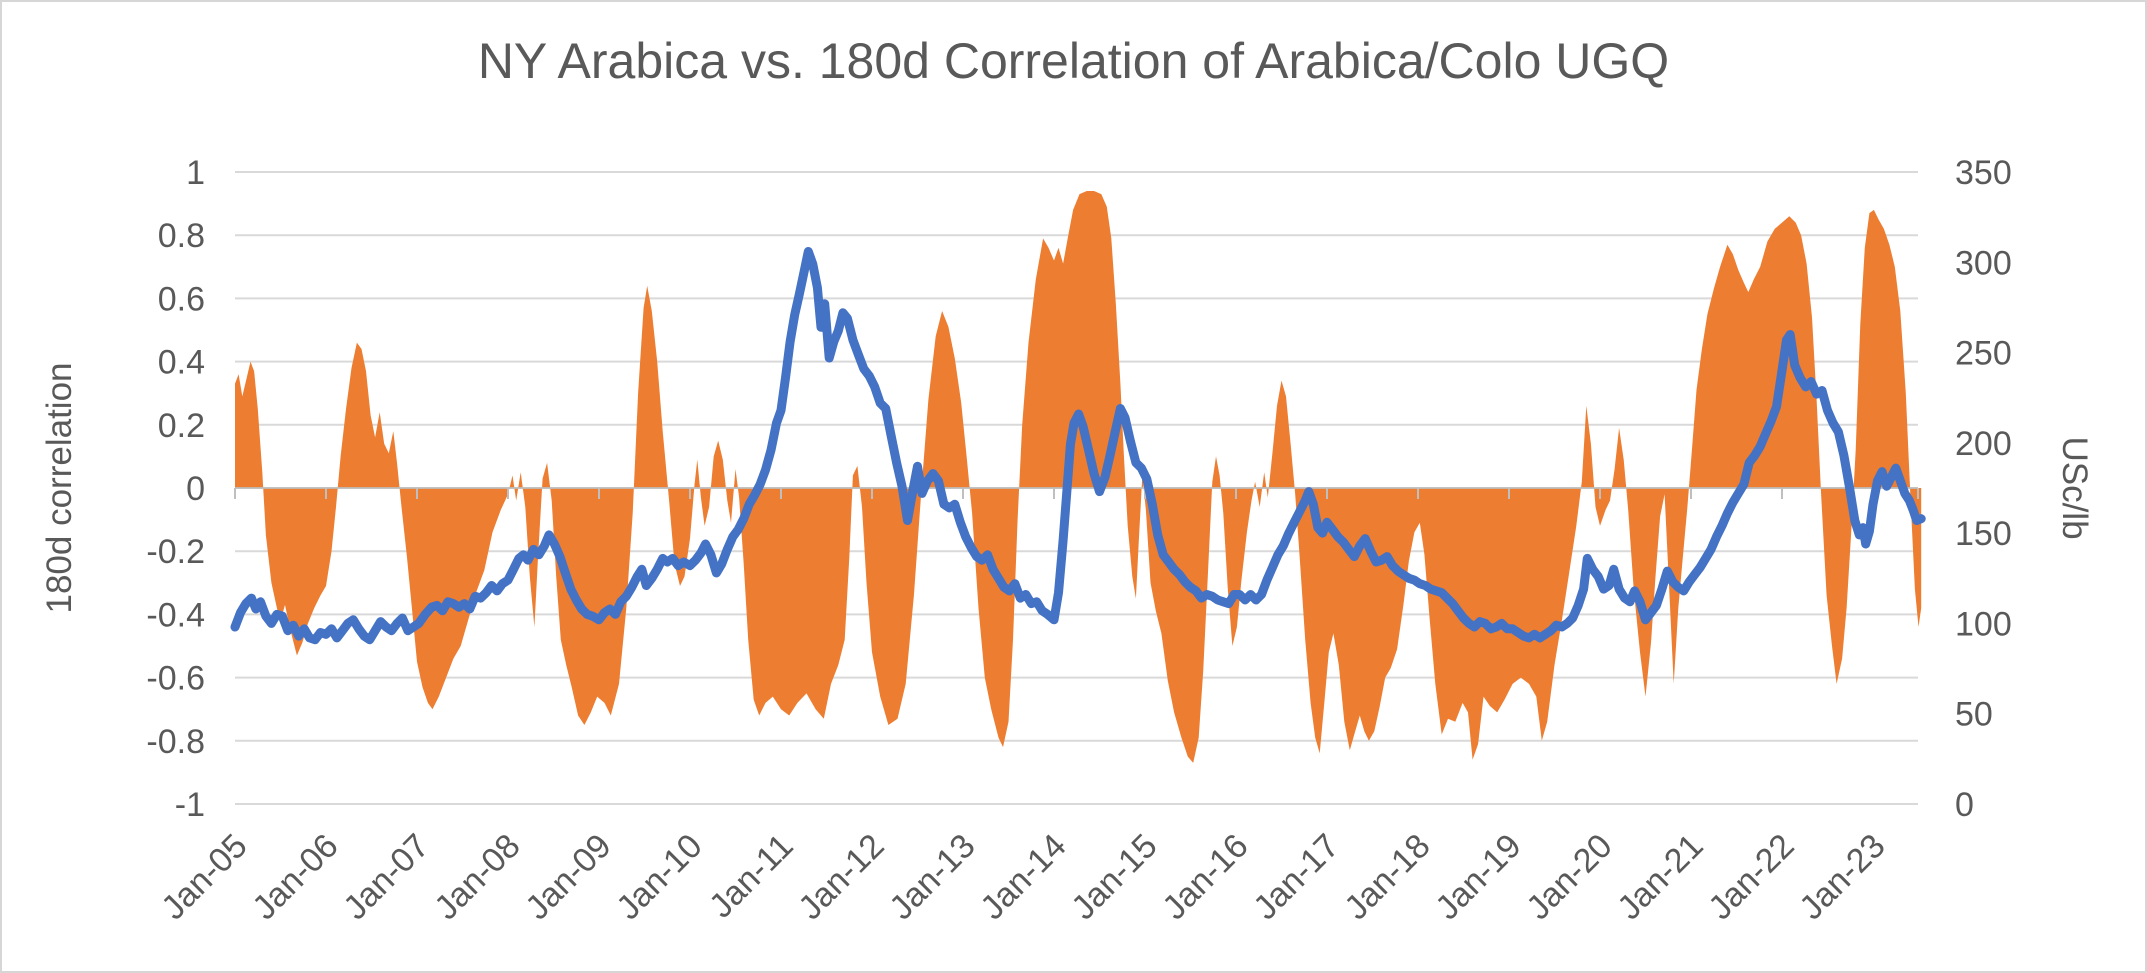  Describe the element at coordinates (932, 877) in the screenshot. I see `x-axis-tick-label: Jan-13` at that location.